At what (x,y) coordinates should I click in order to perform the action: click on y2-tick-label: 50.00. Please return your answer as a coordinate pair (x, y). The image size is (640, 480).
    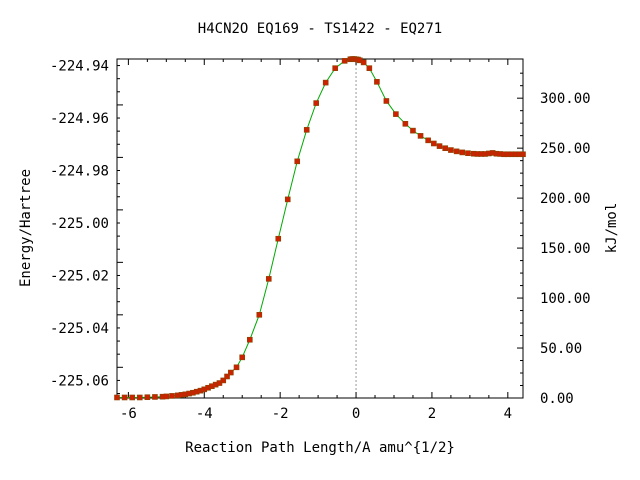
    Looking at the image, I should click on (561, 349).